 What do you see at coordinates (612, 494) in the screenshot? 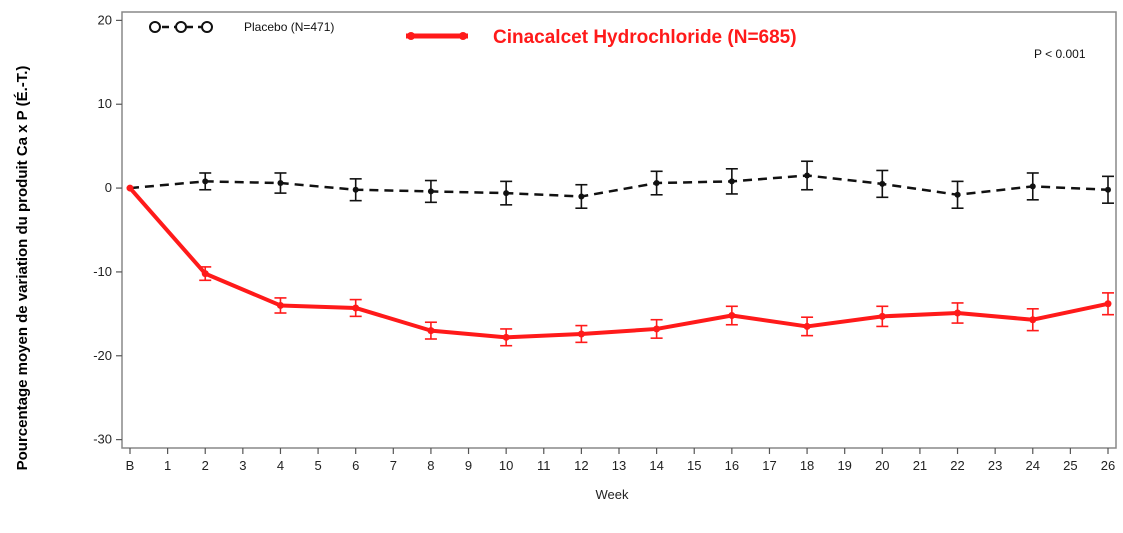
I see `x-axis-title: Week` at bounding box center [612, 494].